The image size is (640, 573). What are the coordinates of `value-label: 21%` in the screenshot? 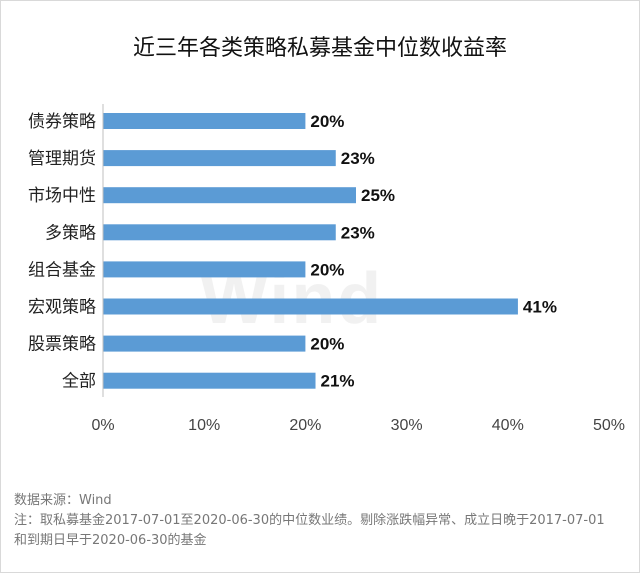 It's located at (338, 381).